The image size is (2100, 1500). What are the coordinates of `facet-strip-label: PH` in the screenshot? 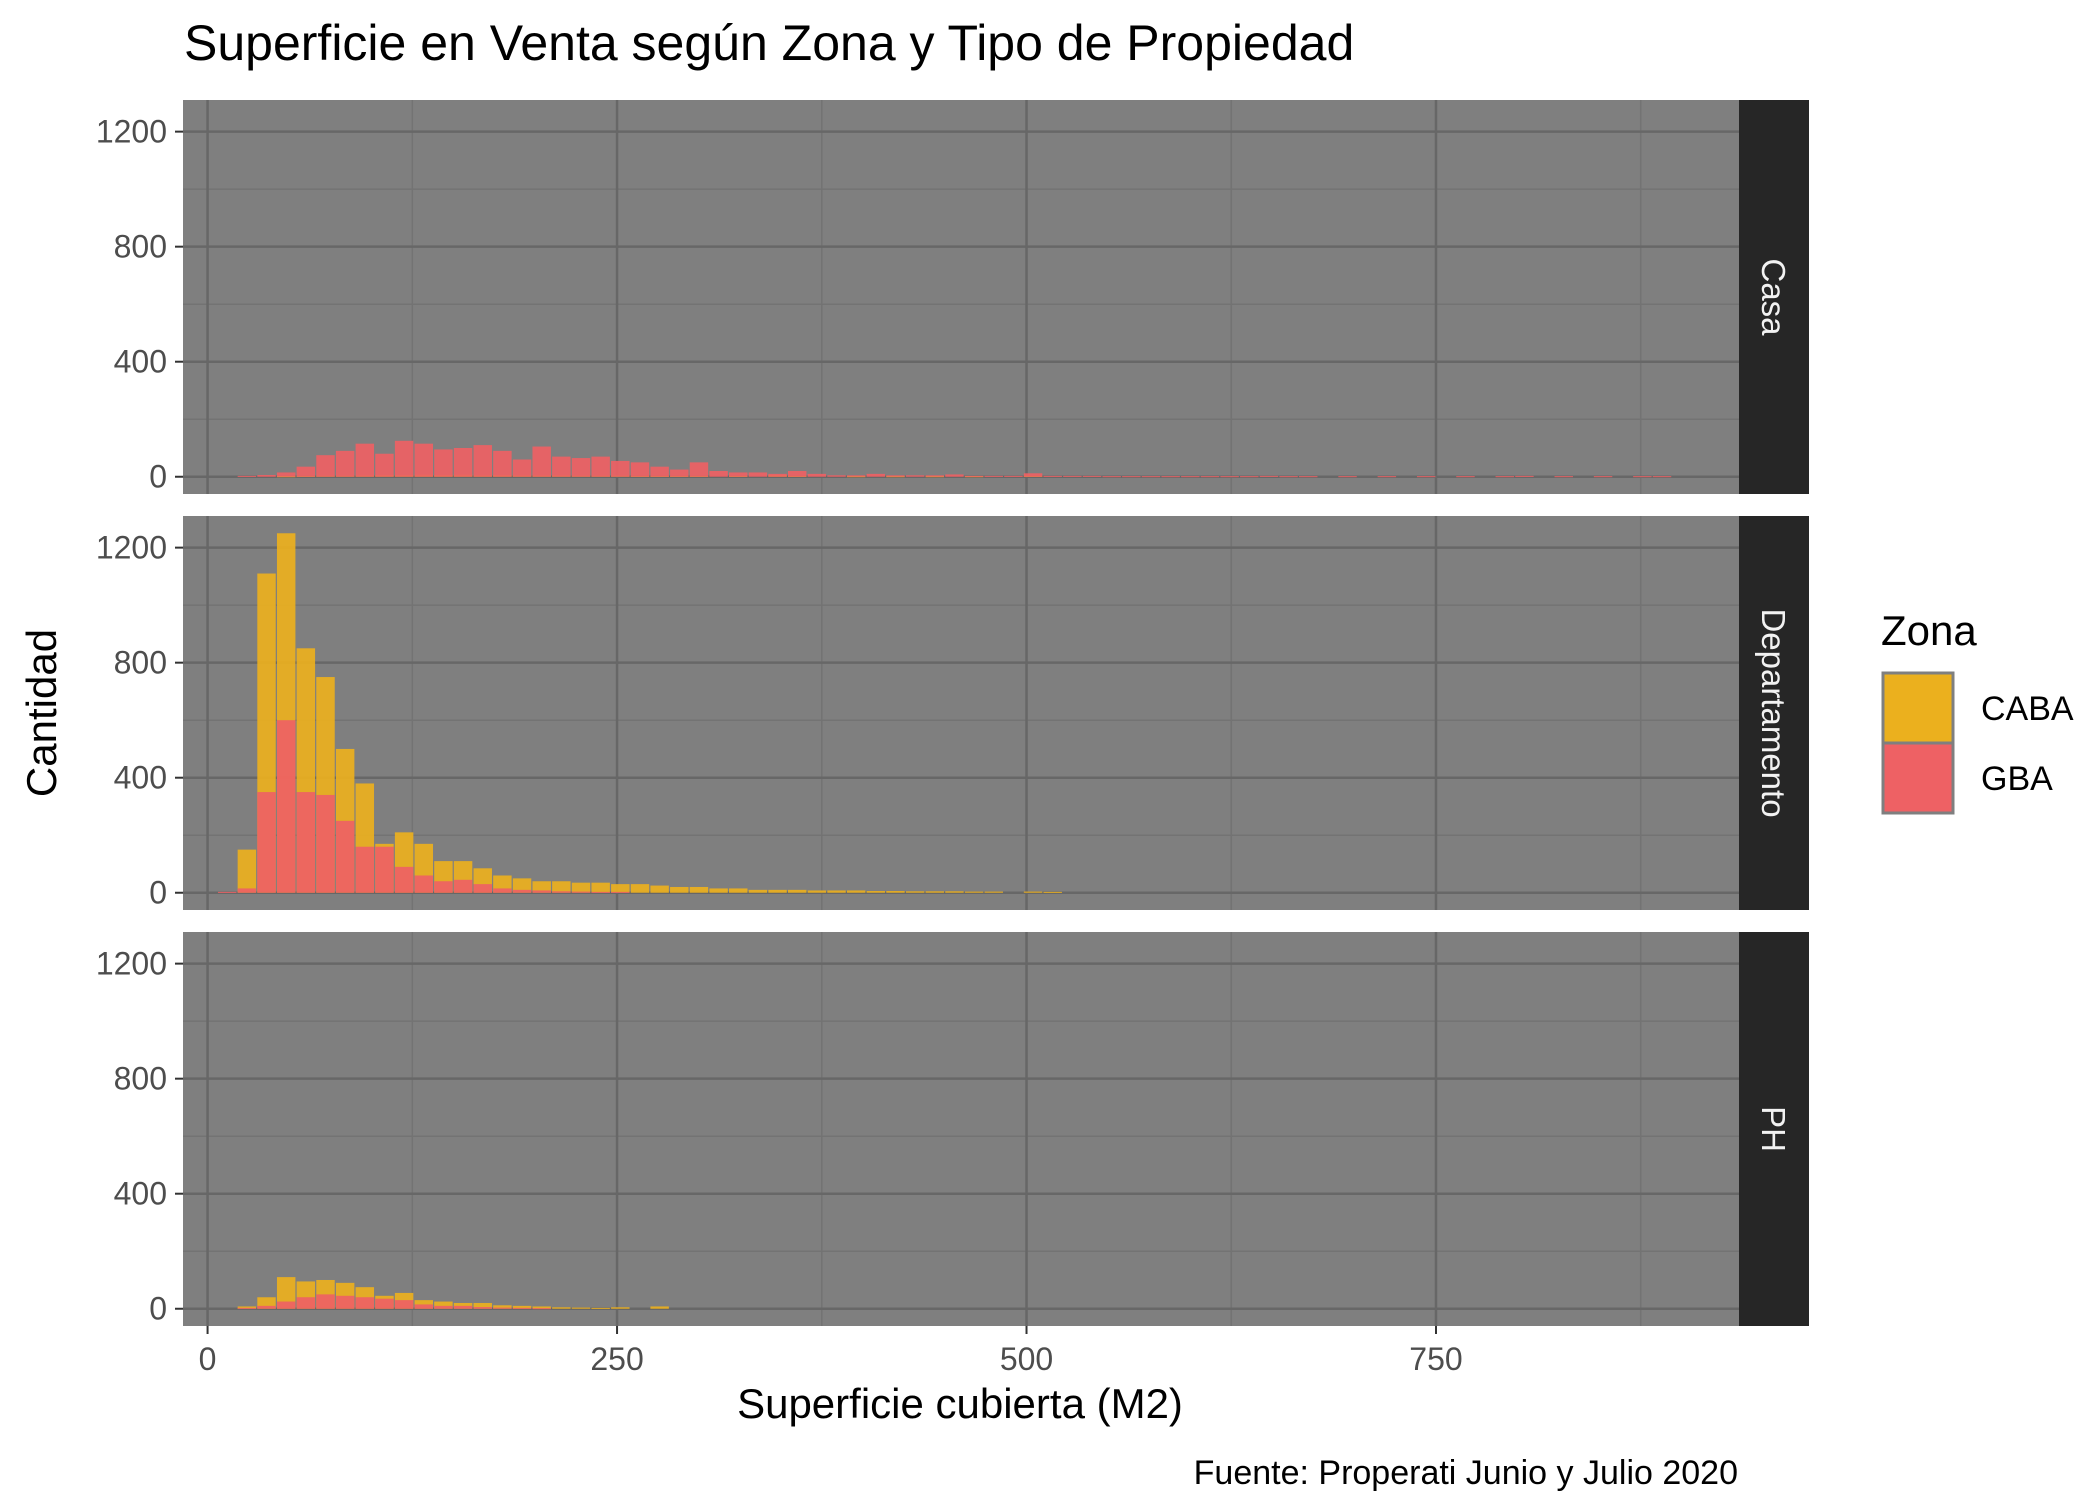 It's located at (1773, 1129).